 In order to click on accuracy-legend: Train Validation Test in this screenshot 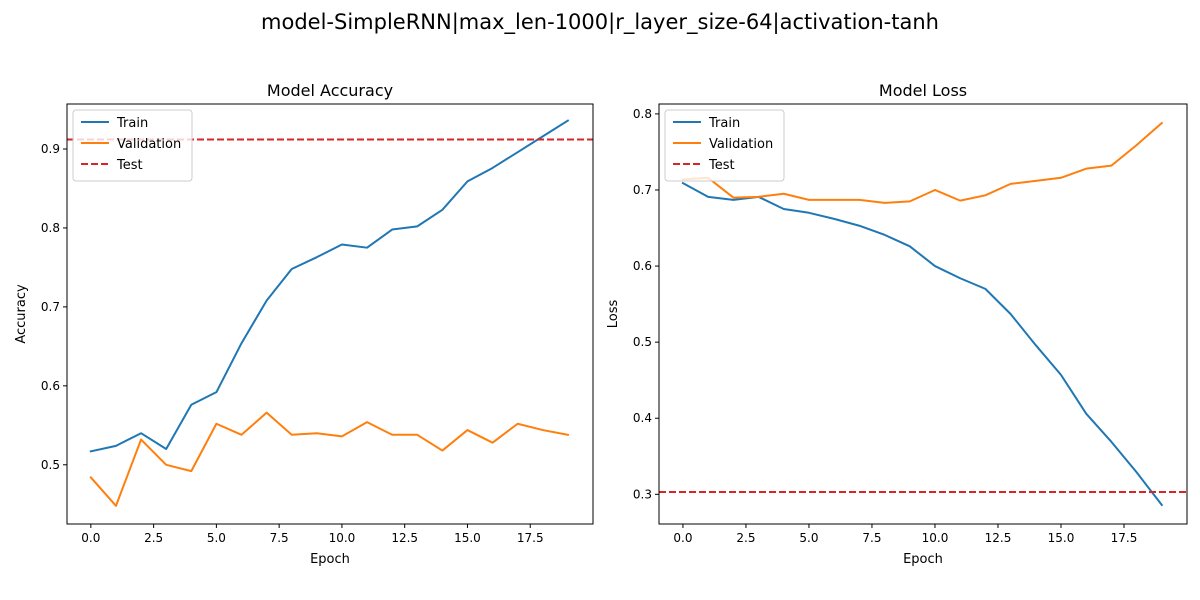, I will do `click(132, 145)`.